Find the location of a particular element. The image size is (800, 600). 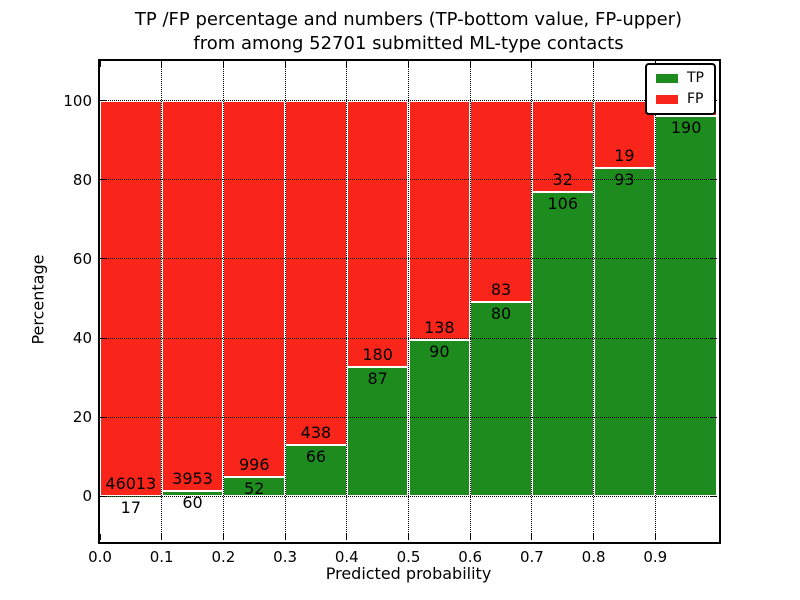

y-tick-label: 0 is located at coordinates (87, 496).